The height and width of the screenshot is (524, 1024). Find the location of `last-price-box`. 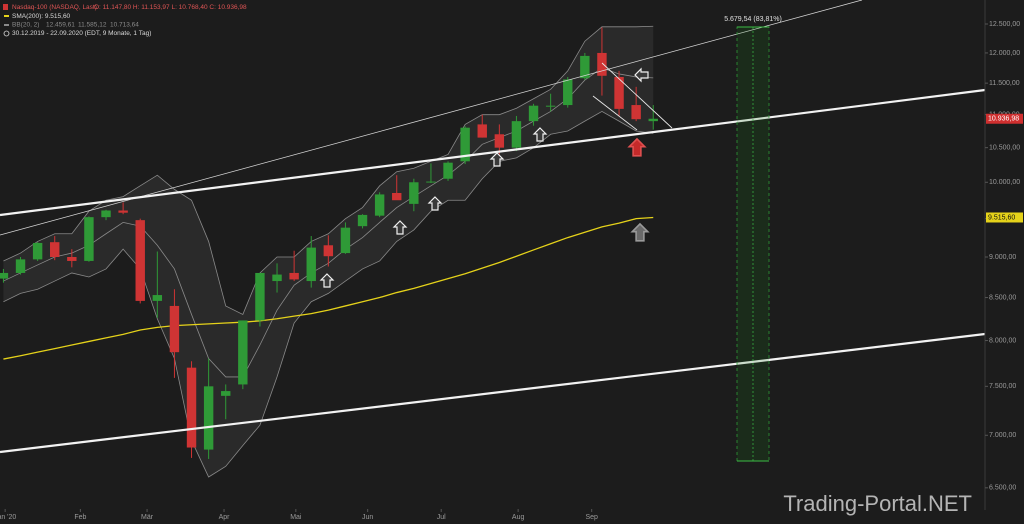

last-price-box is located at coordinates (1004, 118).